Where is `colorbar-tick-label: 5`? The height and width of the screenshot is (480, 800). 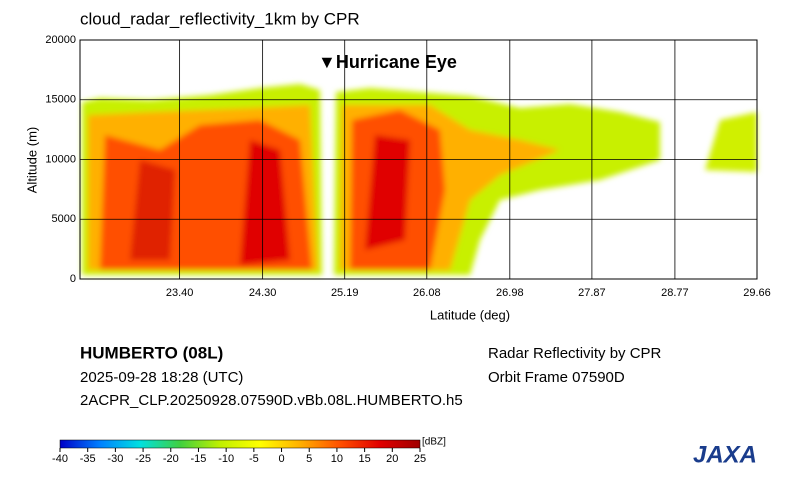
colorbar-tick-label: 5 is located at coordinates (309, 459).